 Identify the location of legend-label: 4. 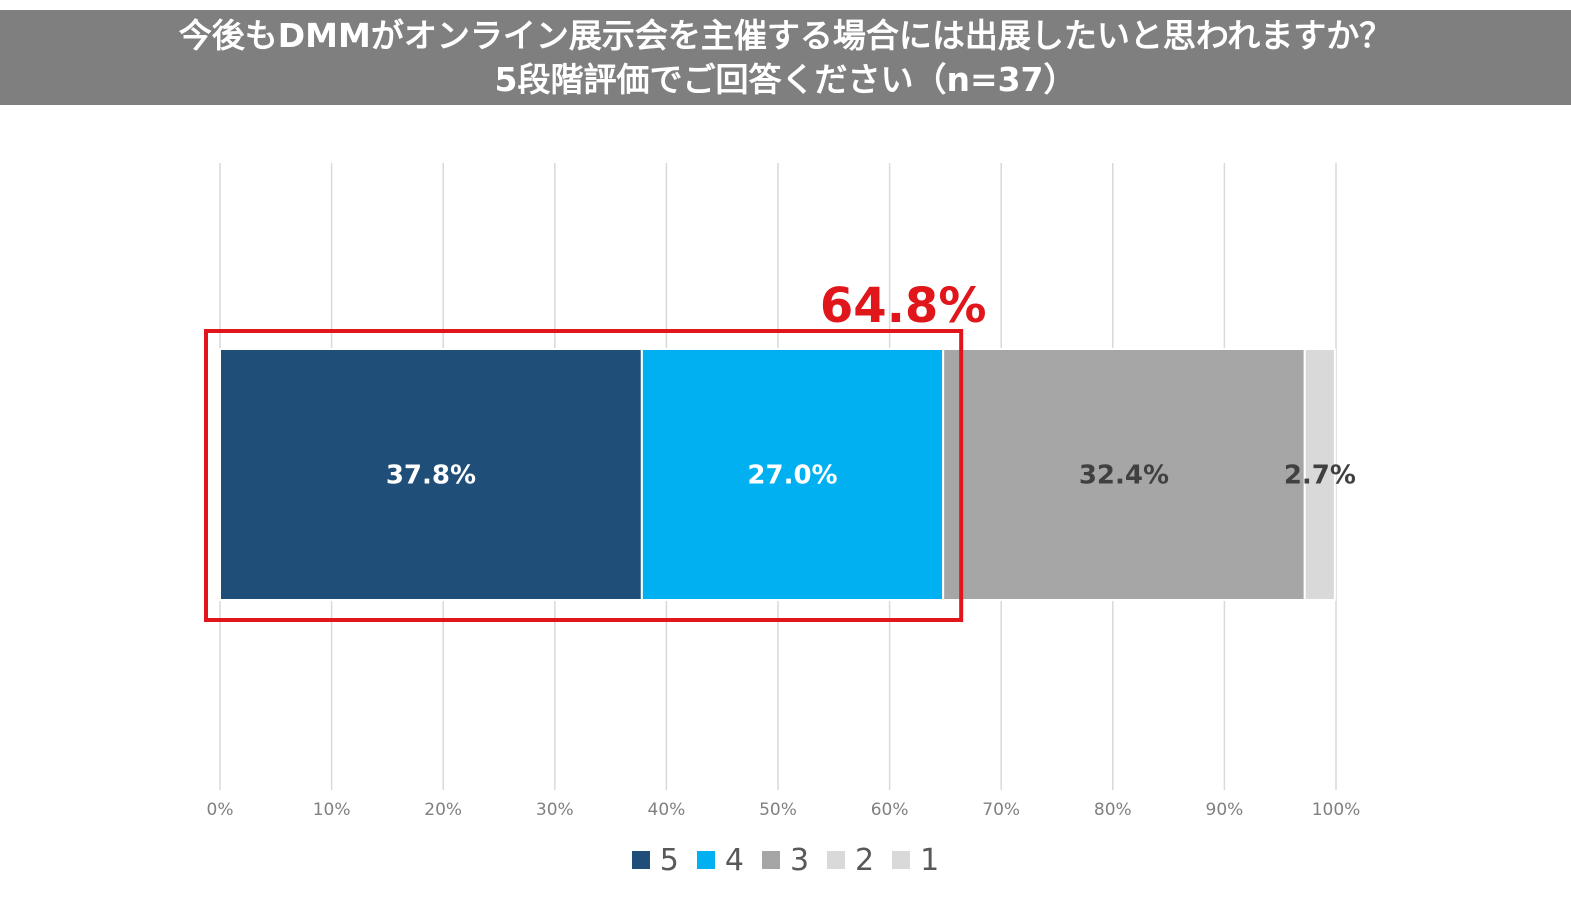
(734, 860).